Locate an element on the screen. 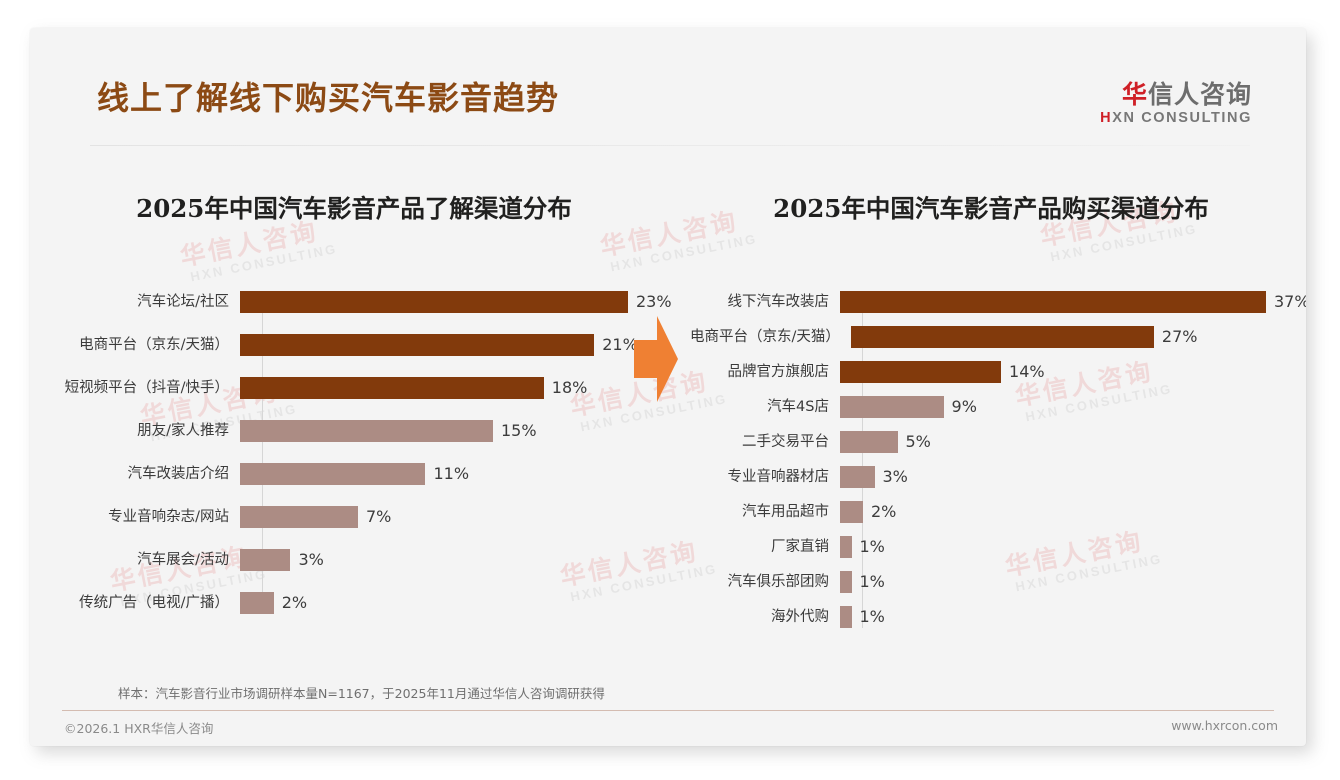  bar-category-label: 短视频平台（抖音/快手） is located at coordinates (146, 387).